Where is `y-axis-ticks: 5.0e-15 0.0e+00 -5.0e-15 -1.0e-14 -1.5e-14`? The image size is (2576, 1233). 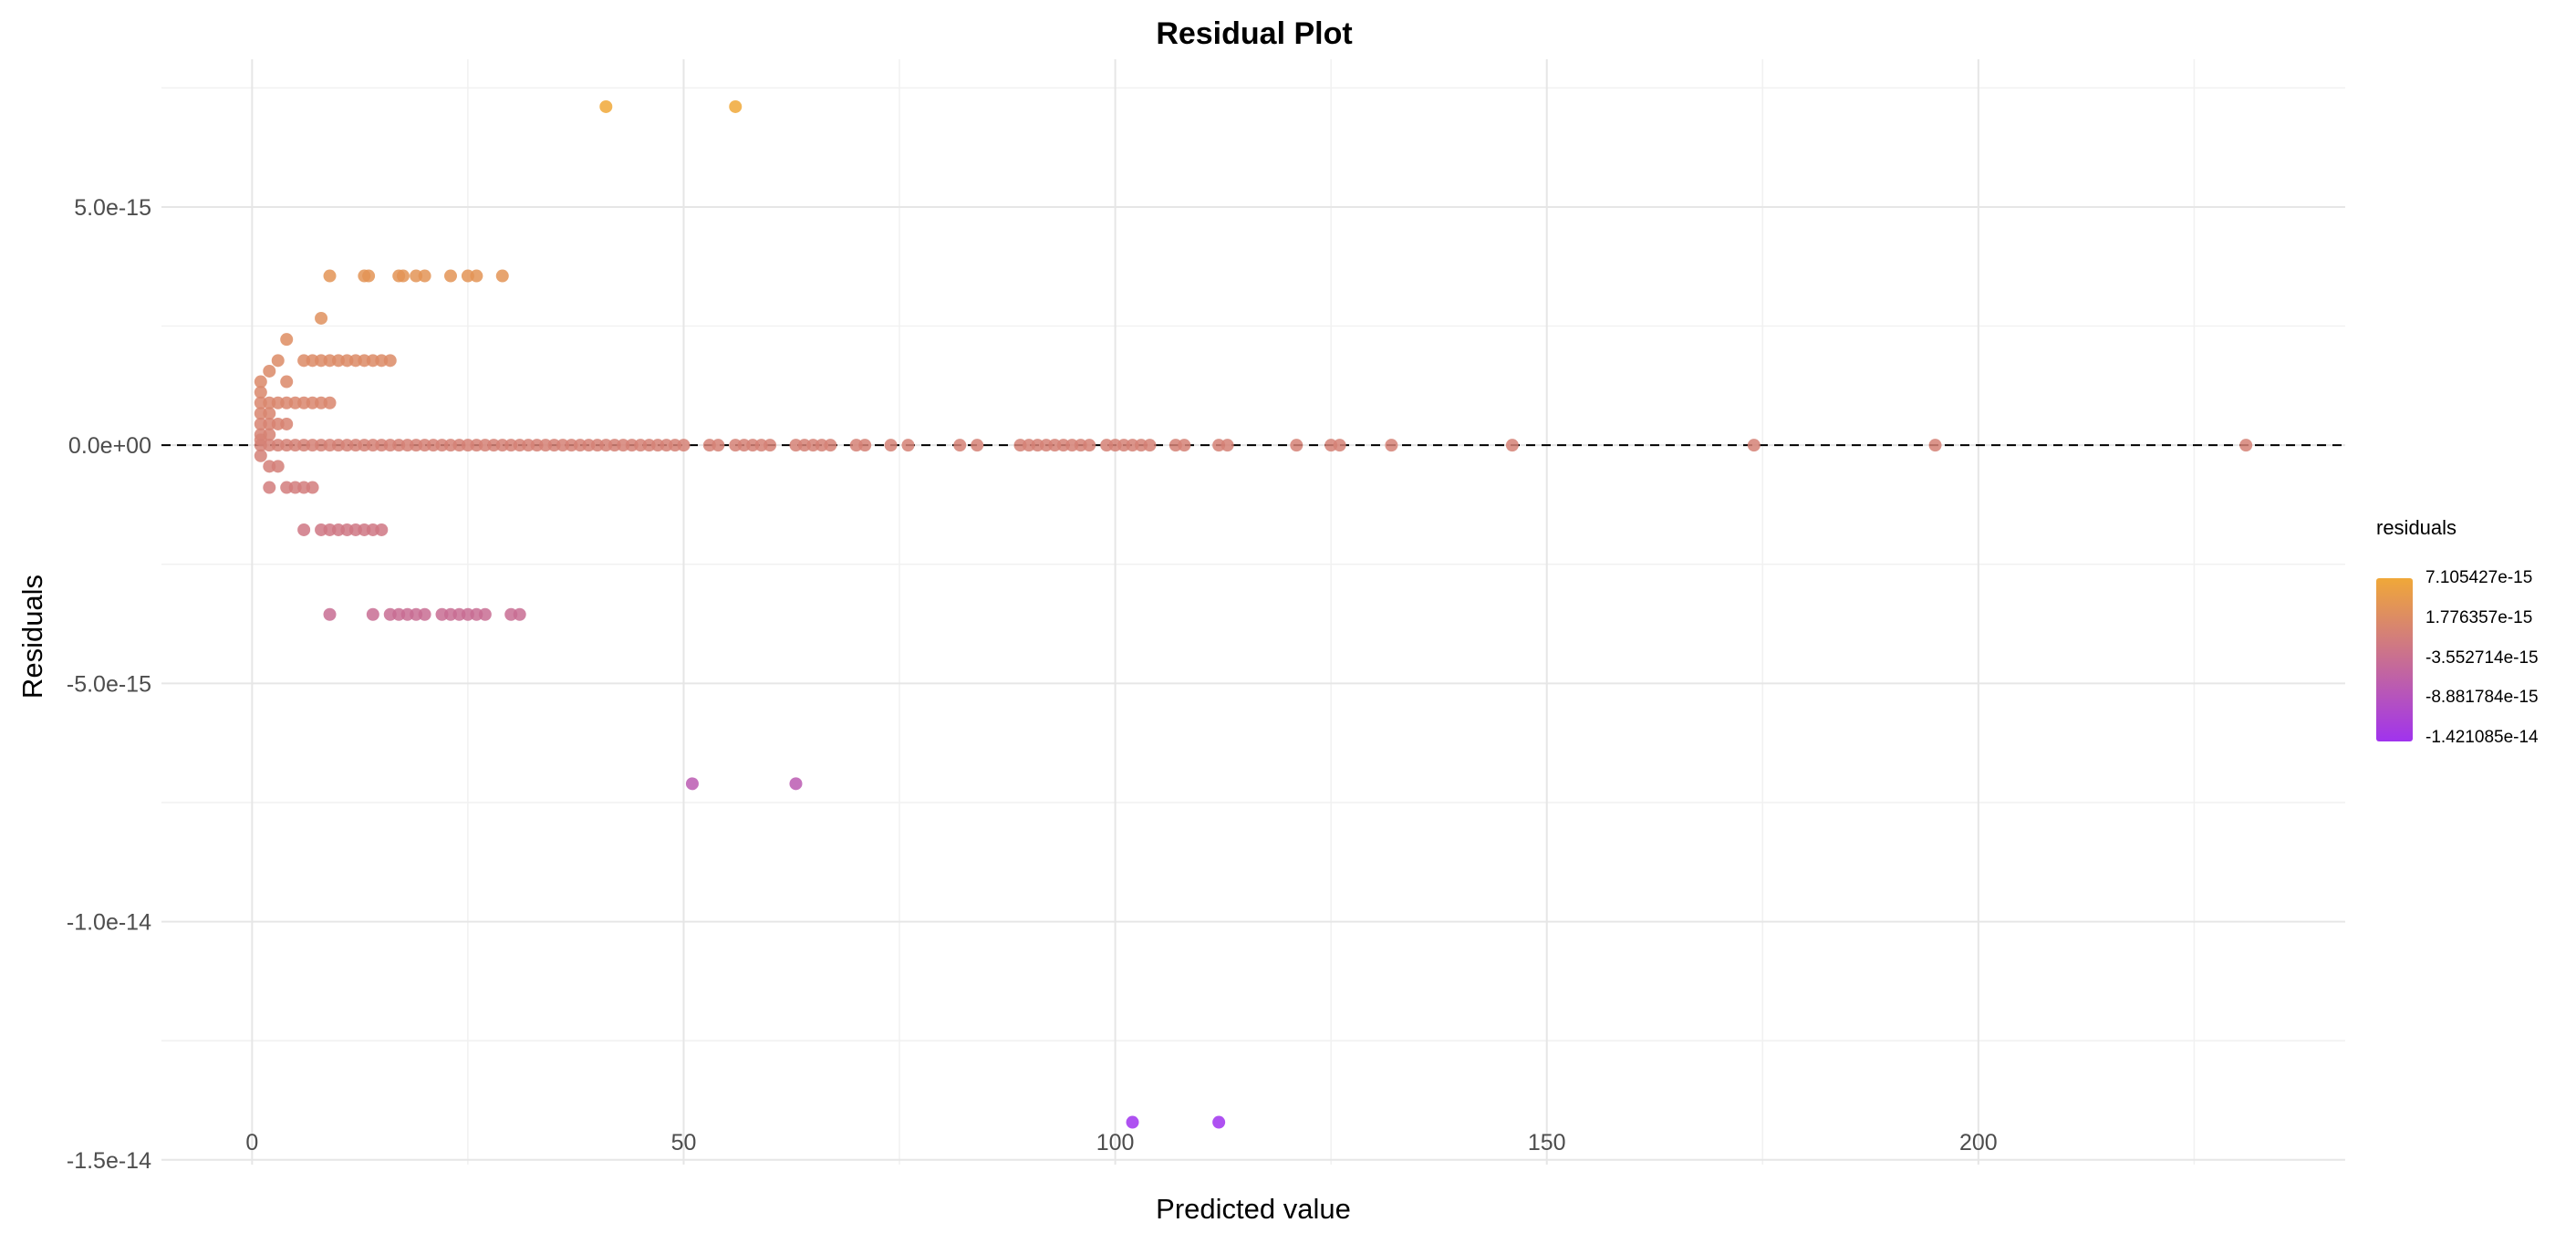 y-axis-ticks: 5.0e-15 0.0e+00 -5.0e-15 -1.0e-14 -1.5e-14 is located at coordinates (109, 685).